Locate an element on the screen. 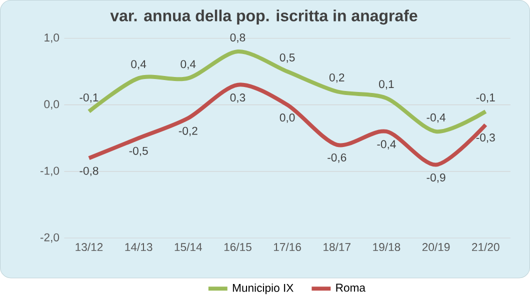 The image size is (530, 299). x-tick-label: 15/14 is located at coordinates (188, 246).